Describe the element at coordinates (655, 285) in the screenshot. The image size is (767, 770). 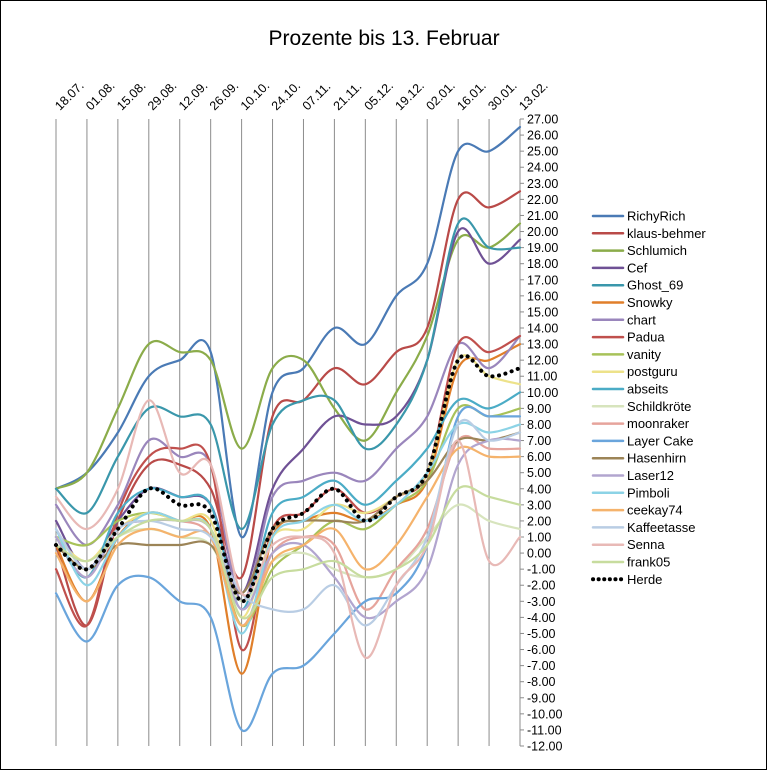
I see `legend-label-ghost-69: Ghost_69` at that location.